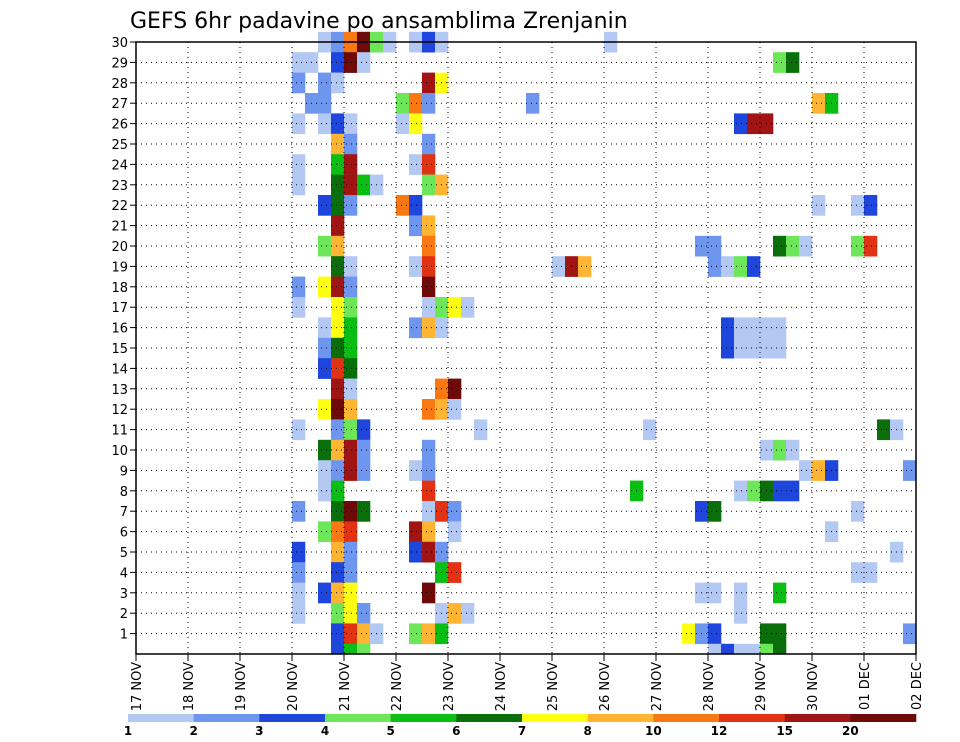  I want to click on y-tick-label-22: 22, so click(119, 206).